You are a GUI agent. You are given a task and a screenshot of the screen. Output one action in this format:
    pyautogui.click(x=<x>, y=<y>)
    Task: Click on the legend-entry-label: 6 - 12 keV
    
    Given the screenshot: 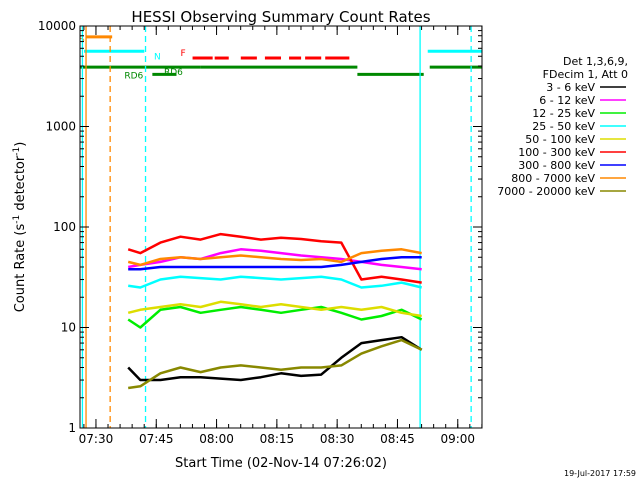 What is the action you would take?
    pyautogui.click(x=567, y=100)
    